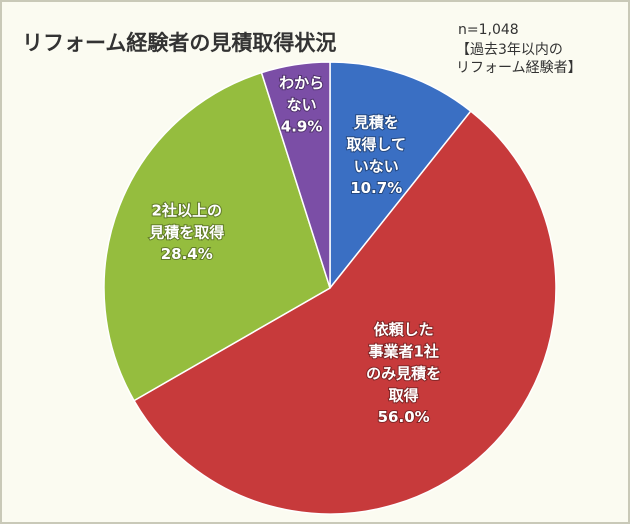 This screenshot has height=524, width=630. Describe the element at coordinates (187, 254) in the screenshot. I see `data-label: 28.4%` at that location.